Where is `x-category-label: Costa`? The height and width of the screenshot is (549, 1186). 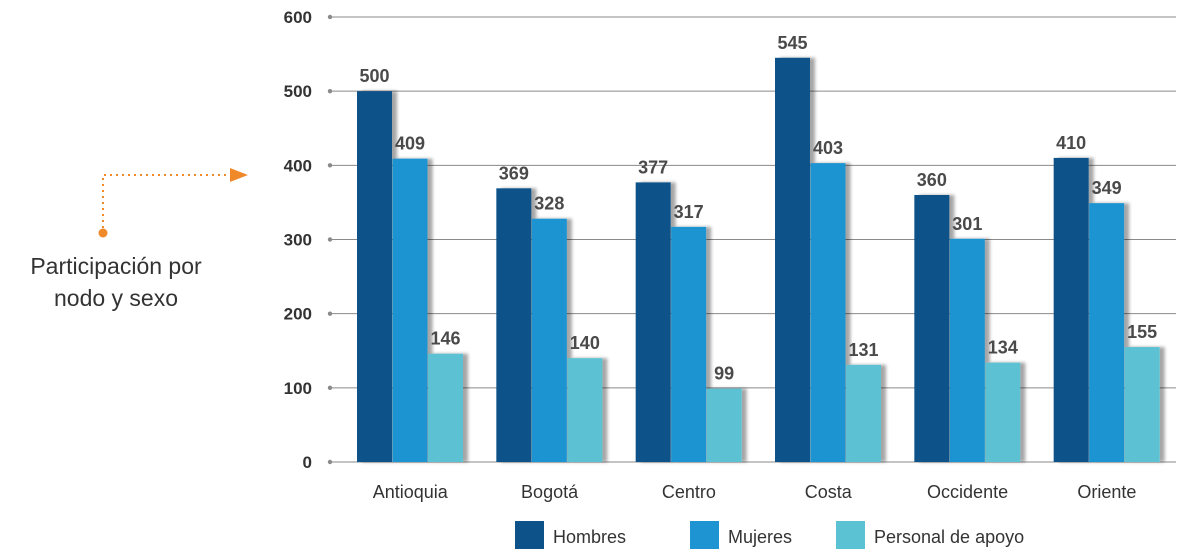 x-category-label: Costa is located at coordinates (829, 492).